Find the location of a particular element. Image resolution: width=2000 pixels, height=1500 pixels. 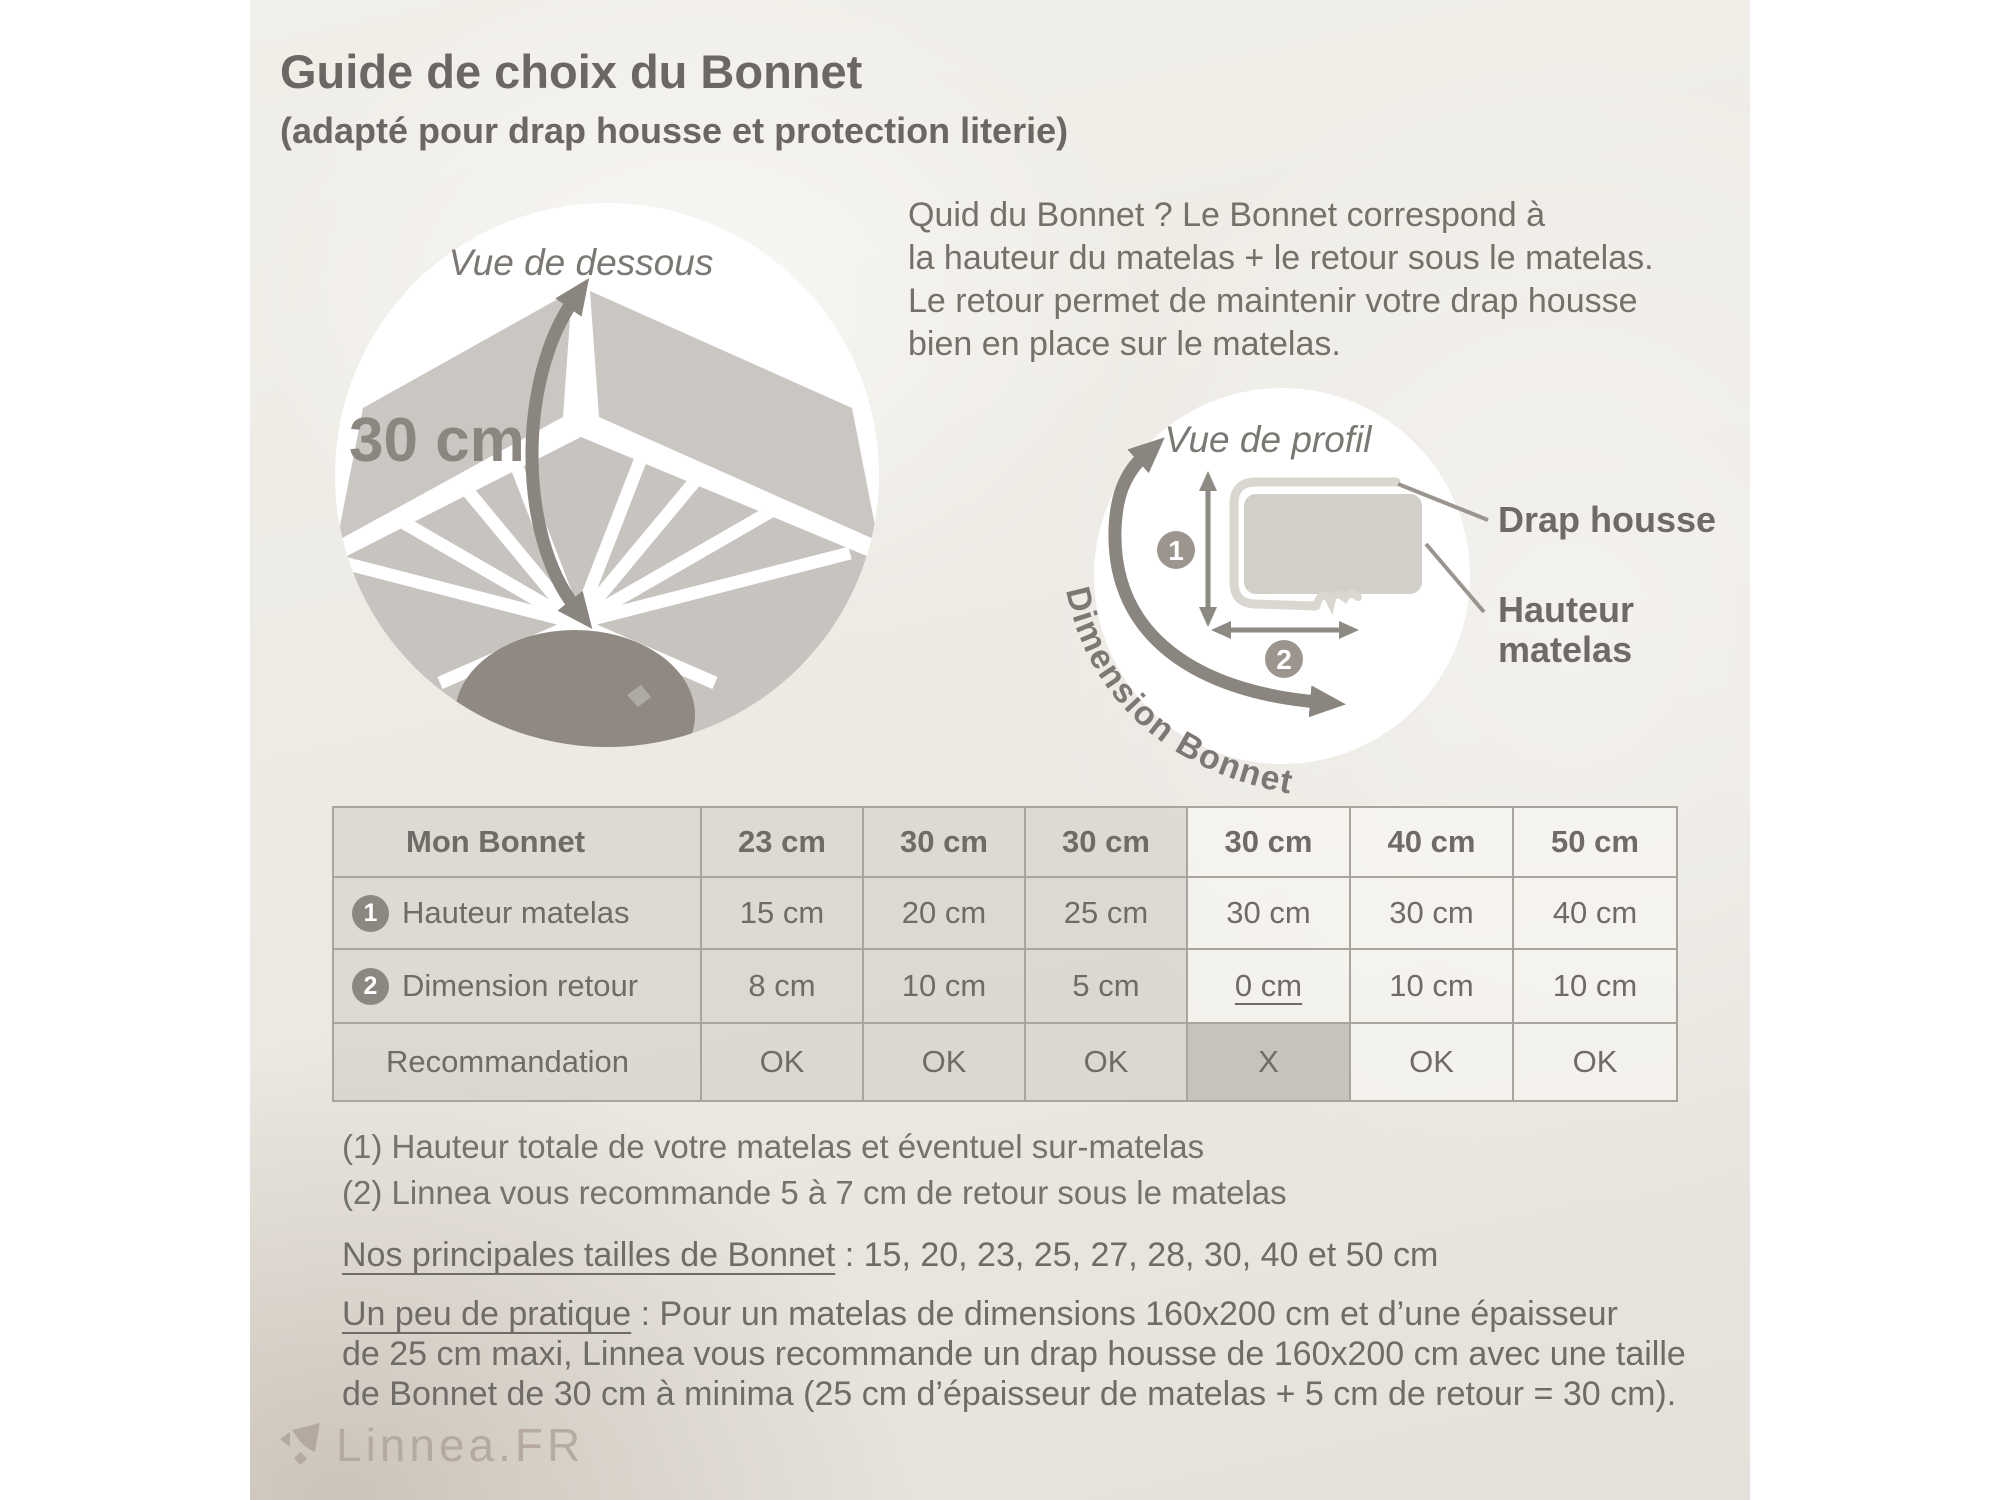

brand-logo: Linnea.FR is located at coordinates (431, 1445).